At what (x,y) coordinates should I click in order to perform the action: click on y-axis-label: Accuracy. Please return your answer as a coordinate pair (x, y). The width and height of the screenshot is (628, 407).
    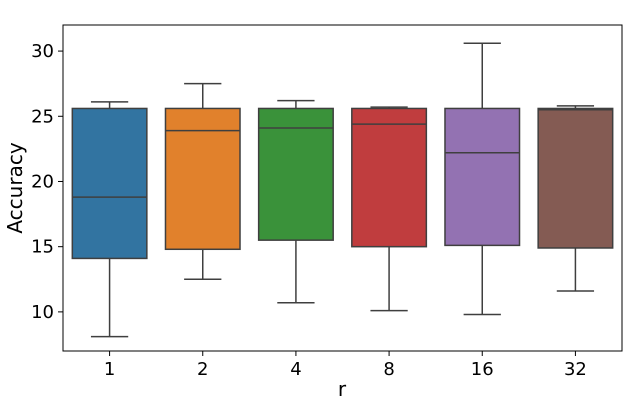
    Looking at the image, I should click on (15, 187).